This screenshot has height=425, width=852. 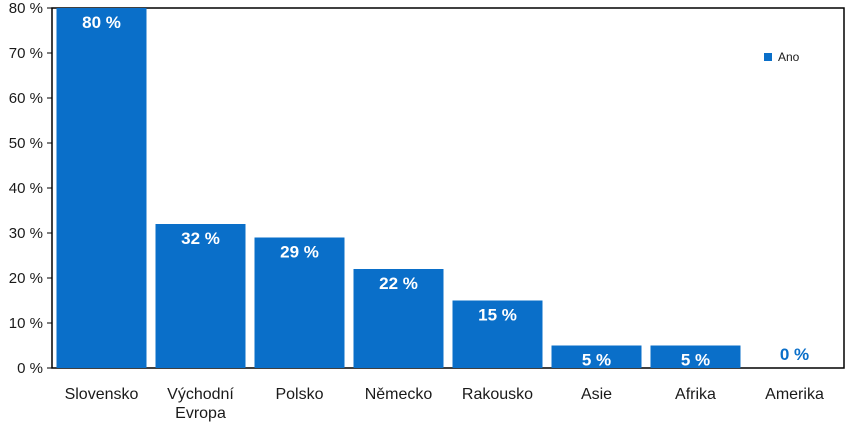 I want to click on data-label: 15 %, so click(x=497, y=315).